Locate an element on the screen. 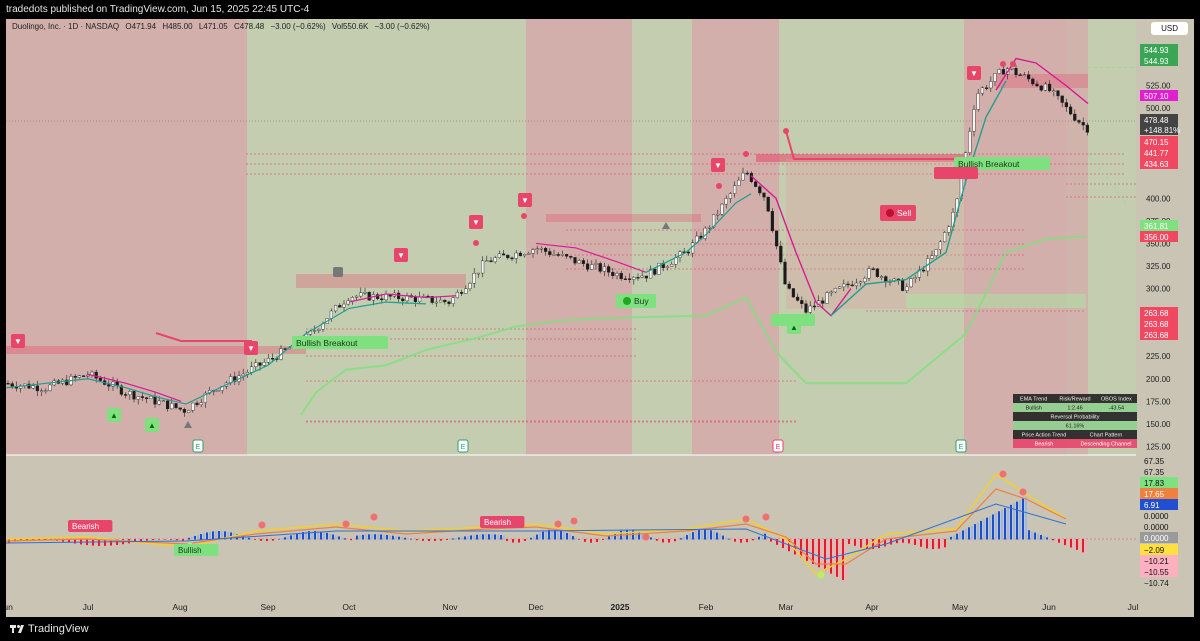 This screenshot has width=1200, height=641. time-tick-label: Dec is located at coordinates (536, 607).